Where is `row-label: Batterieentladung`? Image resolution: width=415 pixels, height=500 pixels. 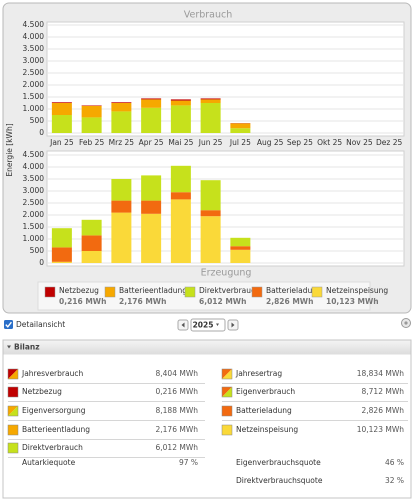
row-label: Batterieentladung is located at coordinates (56, 429).